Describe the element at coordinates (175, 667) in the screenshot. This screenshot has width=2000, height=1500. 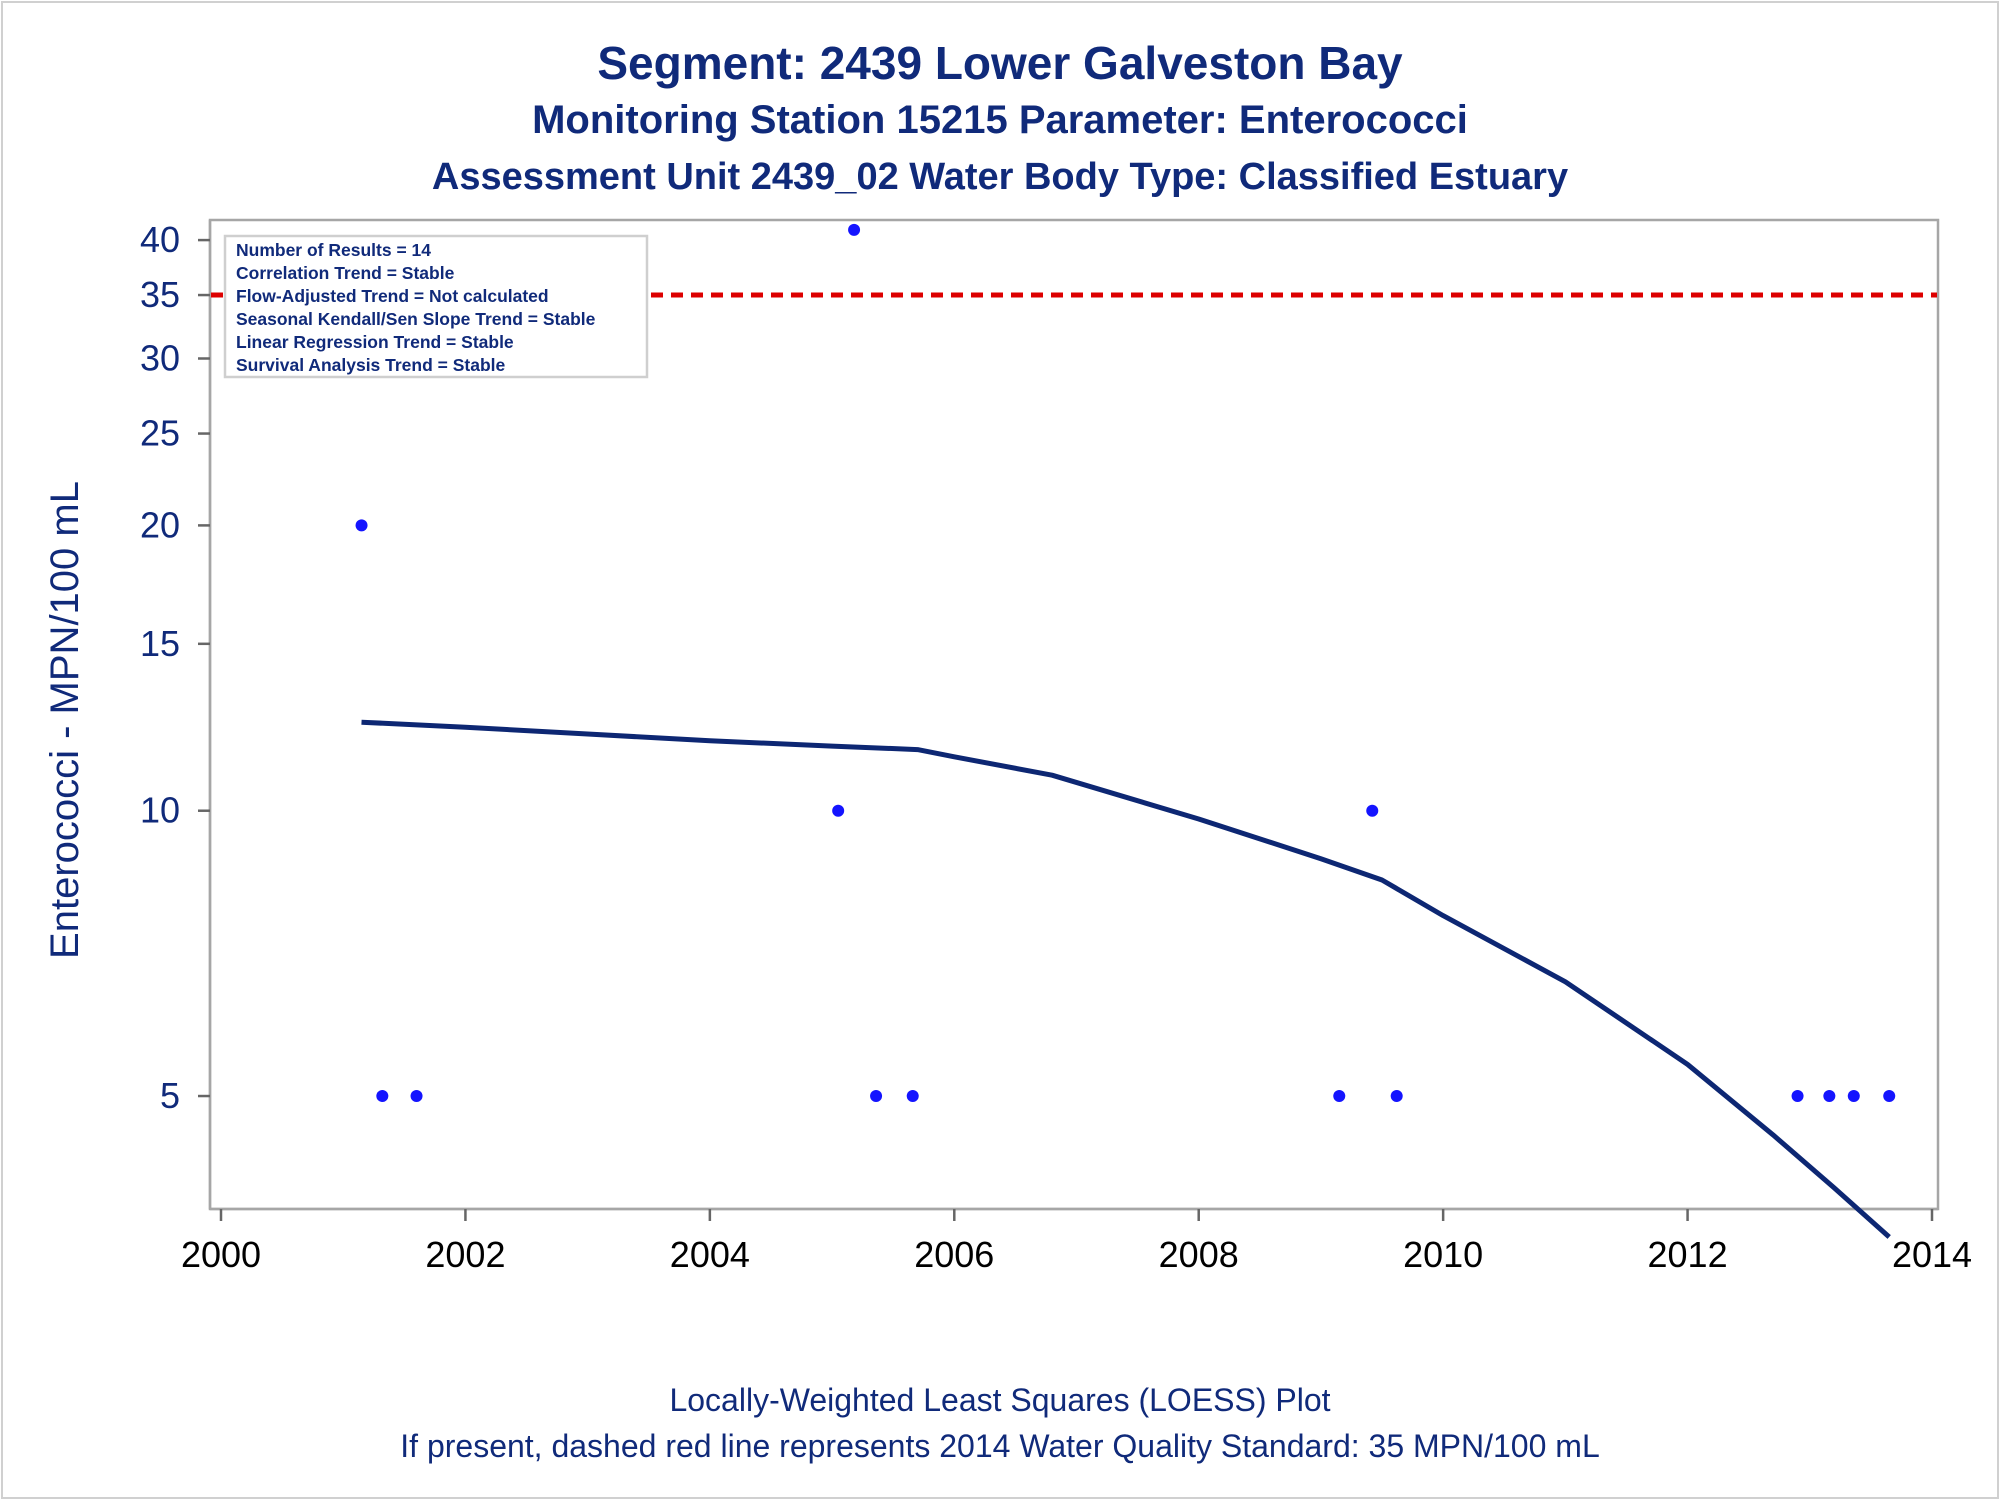
I see `y-axis-ticks: 5 10 15 20 25 30 35 40` at that location.